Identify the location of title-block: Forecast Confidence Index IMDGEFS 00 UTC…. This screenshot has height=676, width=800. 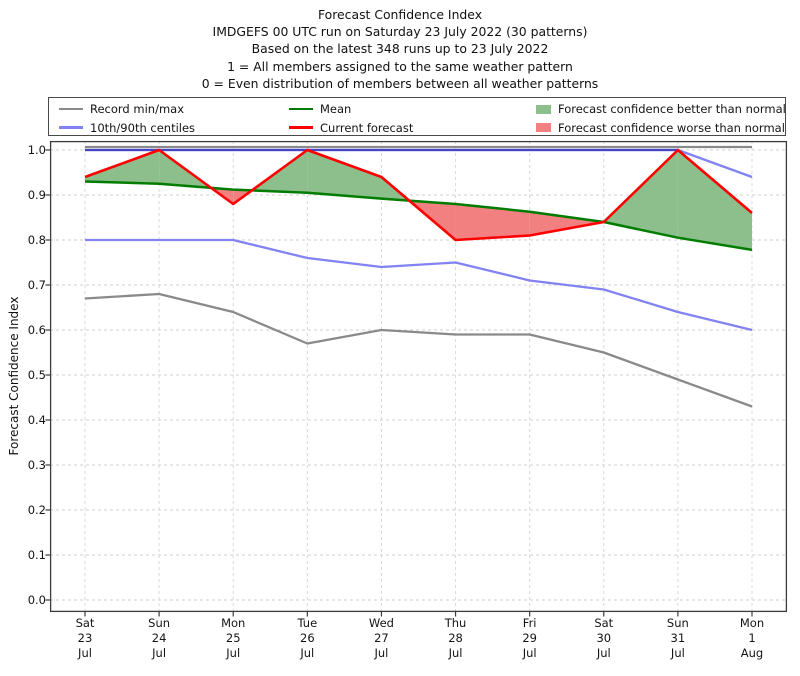
(400, 49).